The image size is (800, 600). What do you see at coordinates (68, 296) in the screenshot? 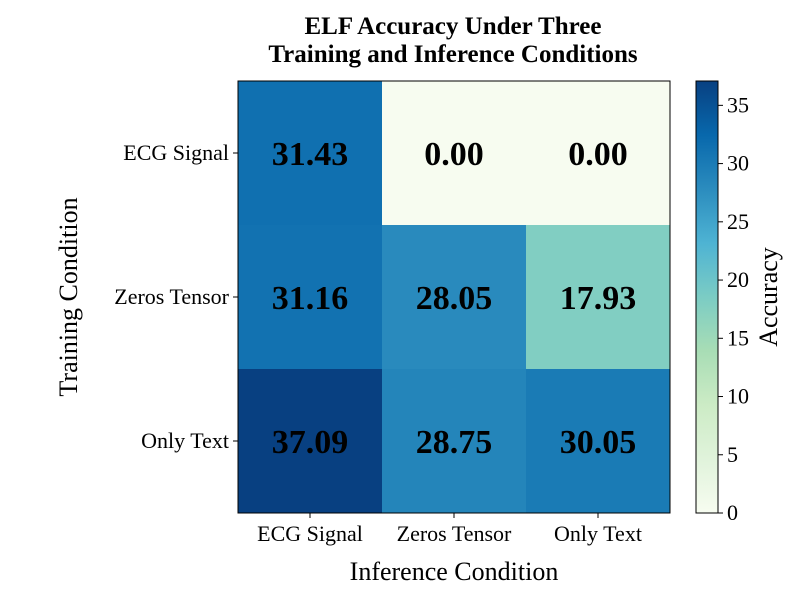
I see `y-axis-label: Training Condition` at bounding box center [68, 296].